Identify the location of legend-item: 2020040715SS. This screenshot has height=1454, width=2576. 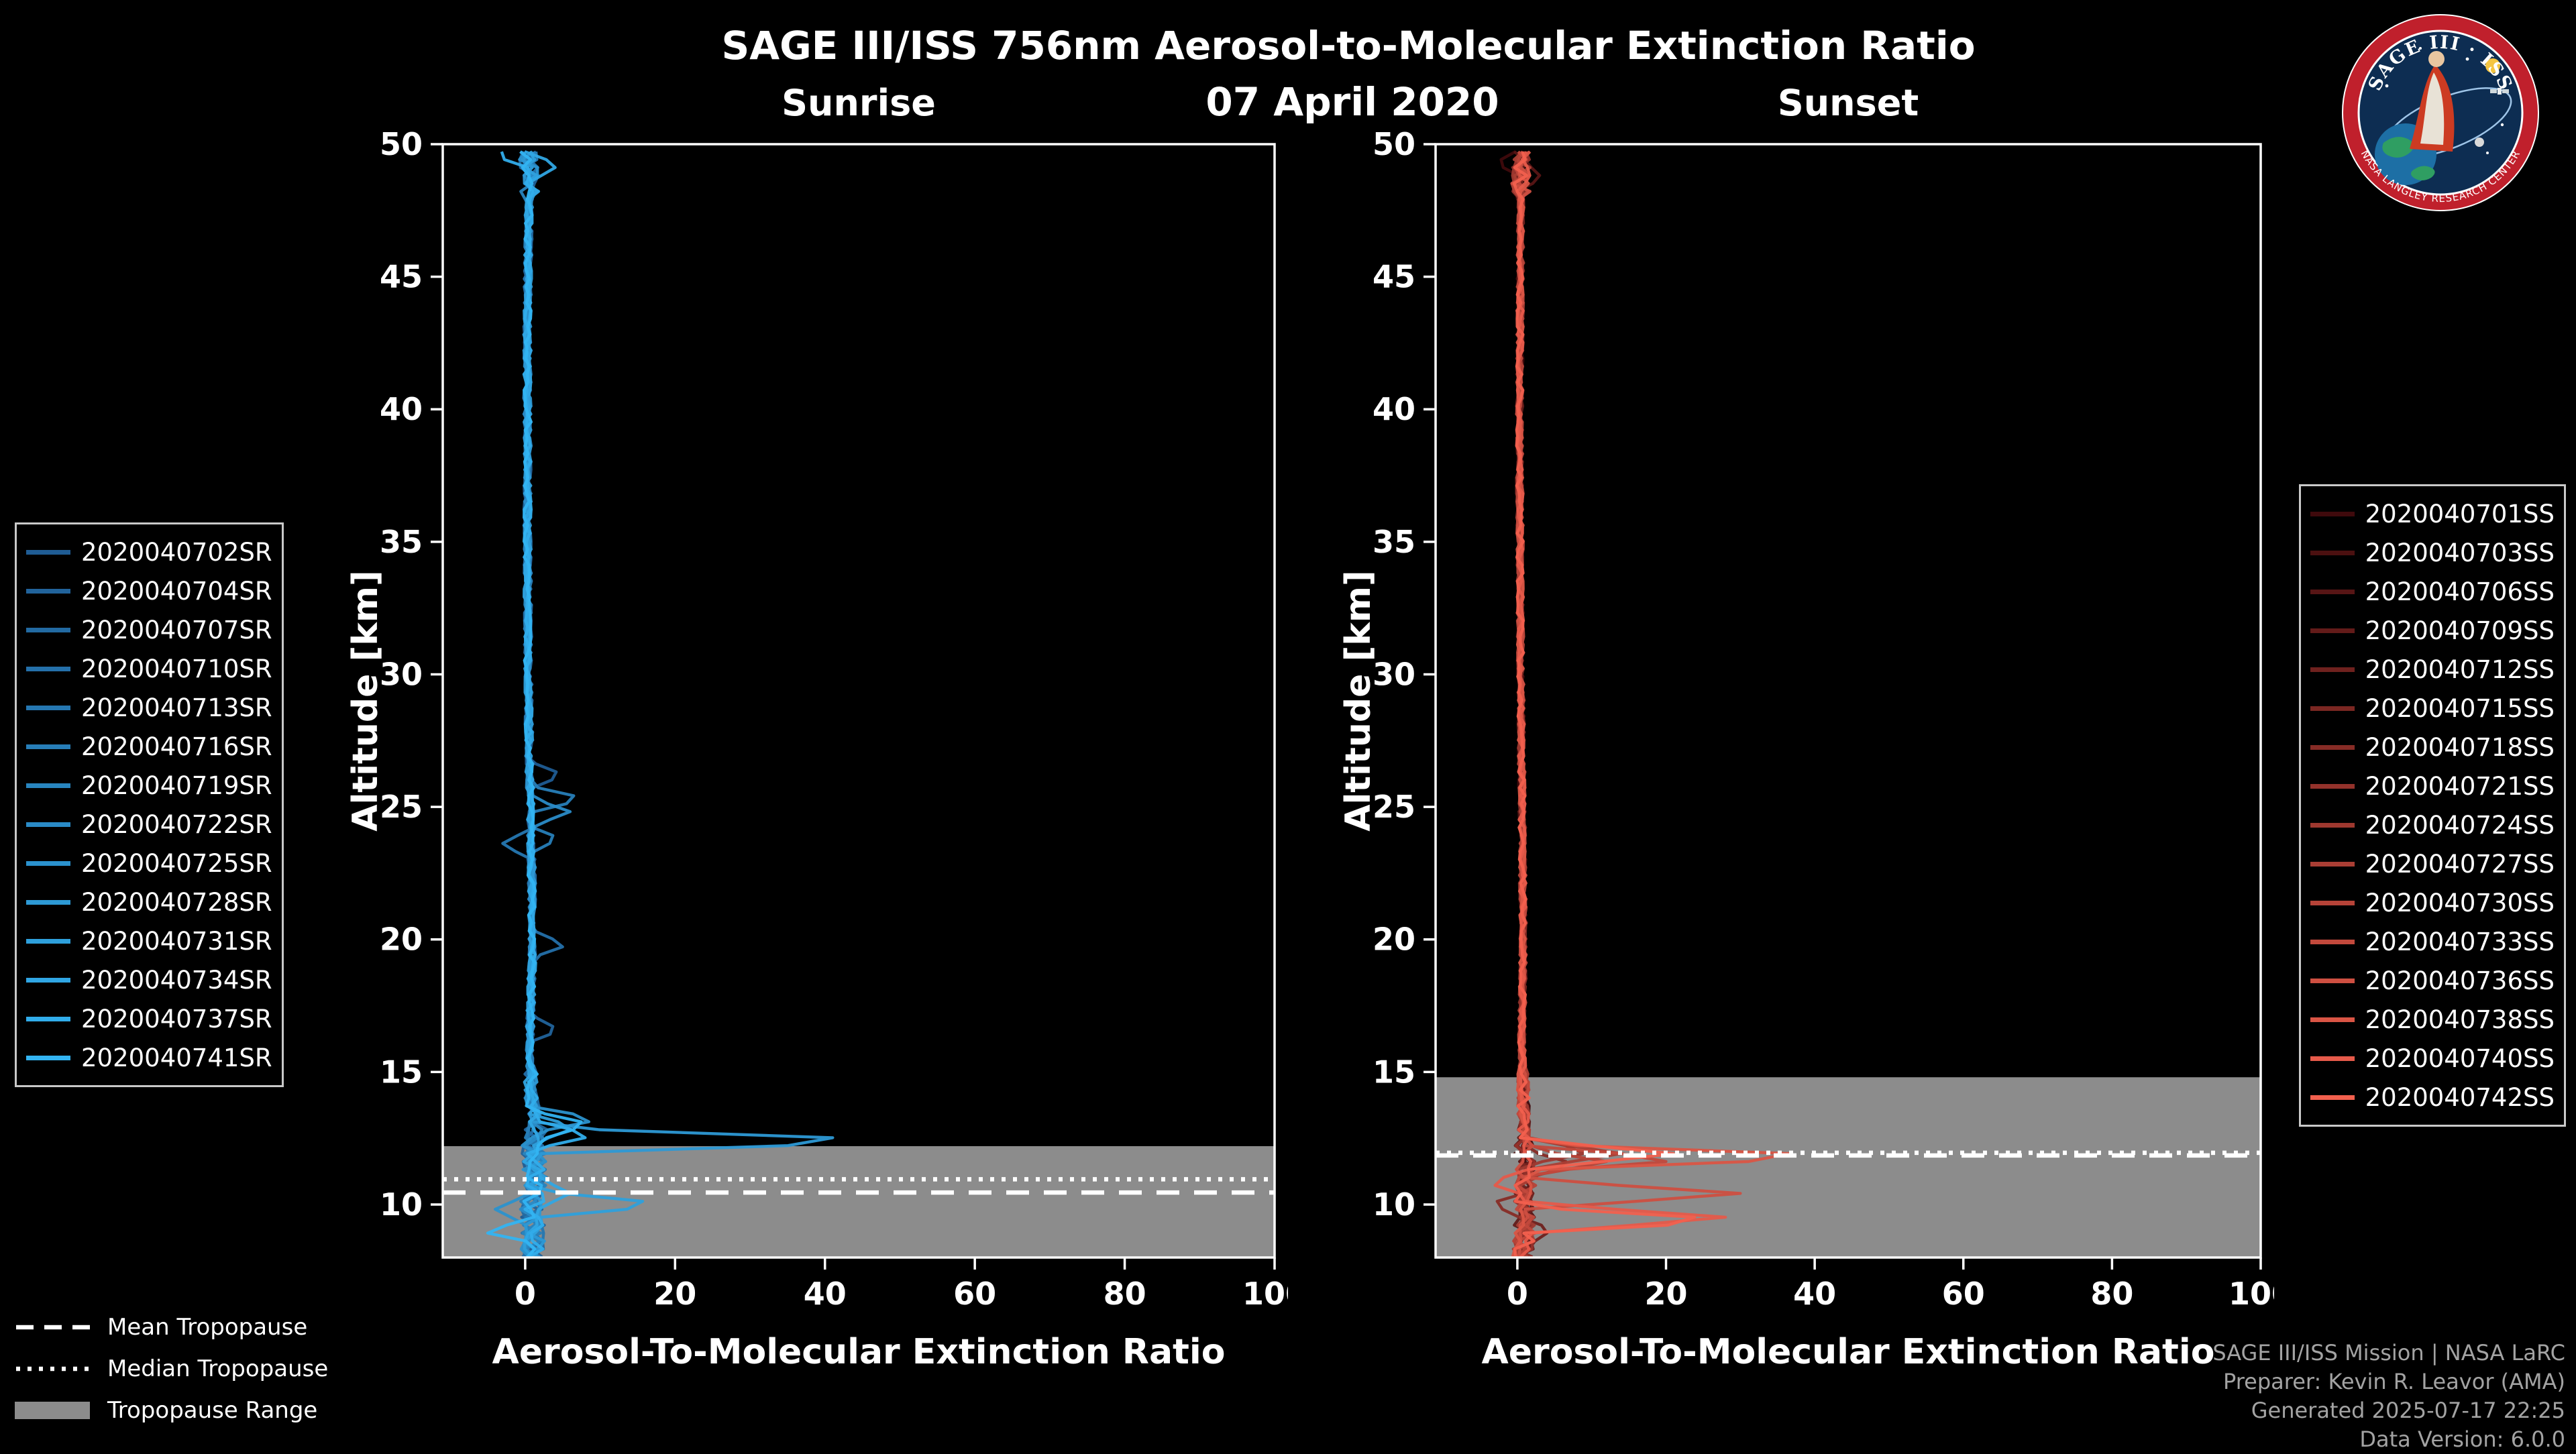
(2432, 708).